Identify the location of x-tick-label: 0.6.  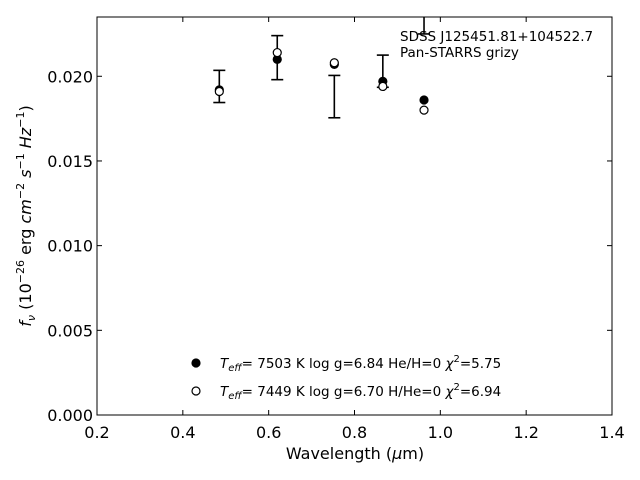
(268, 432).